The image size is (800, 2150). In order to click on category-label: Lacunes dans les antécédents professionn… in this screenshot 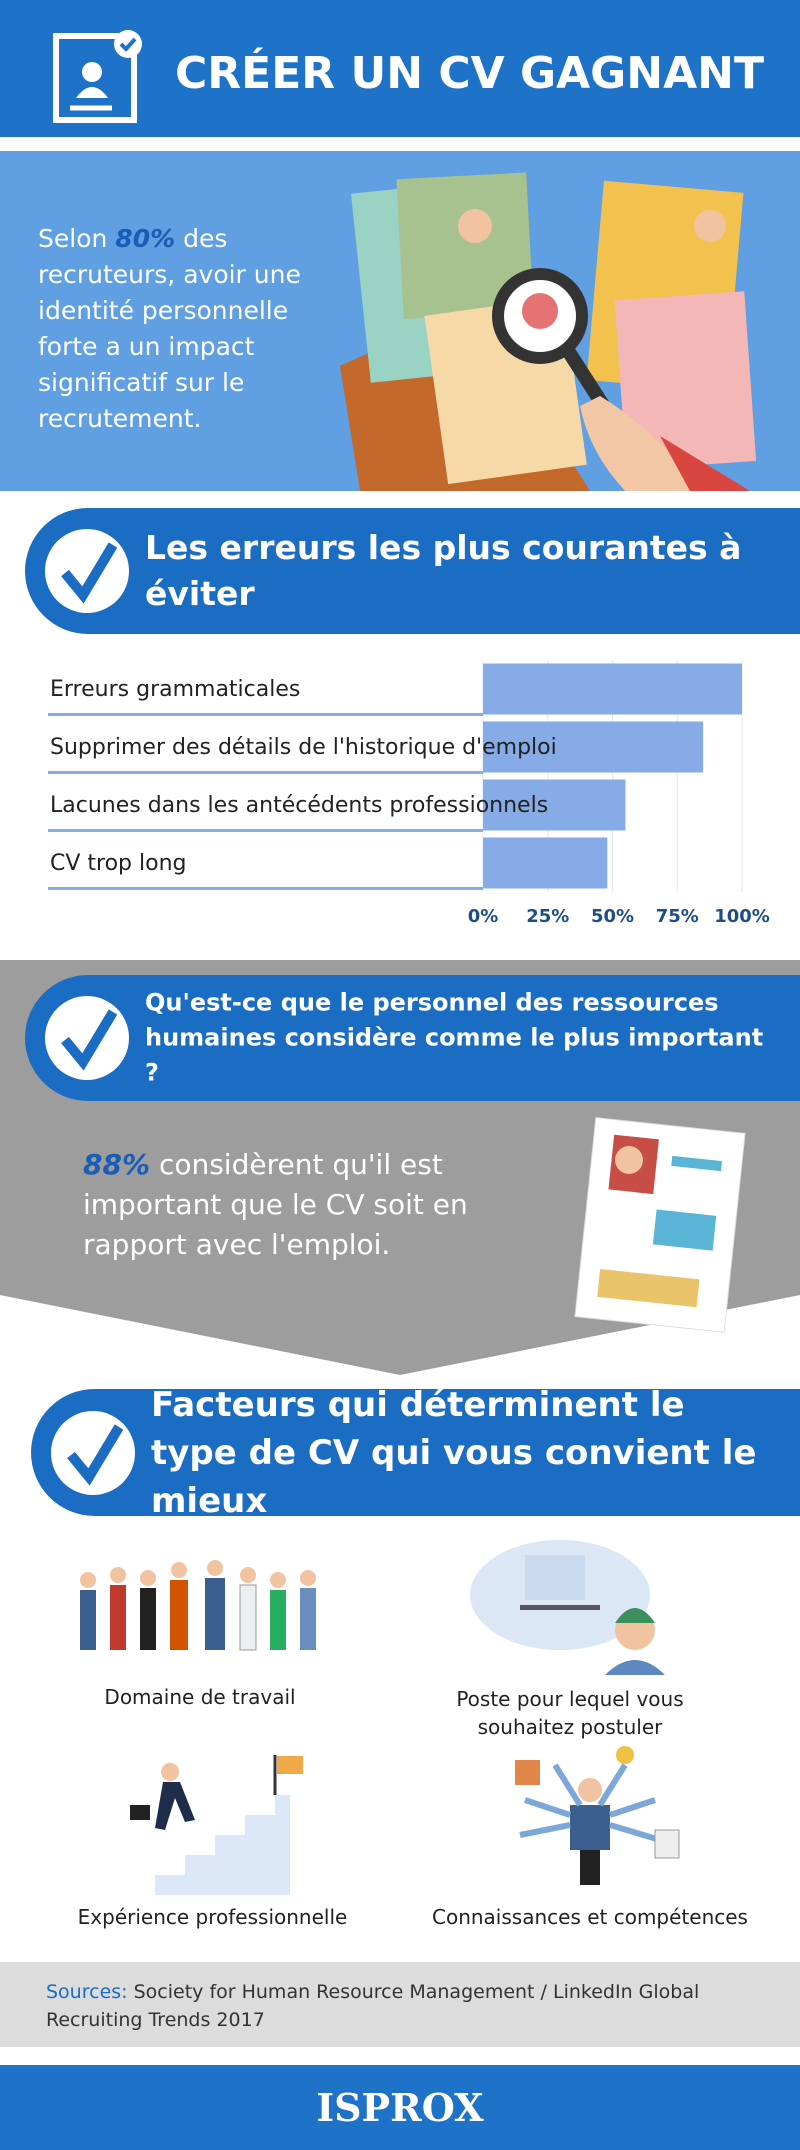, I will do `click(299, 805)`.